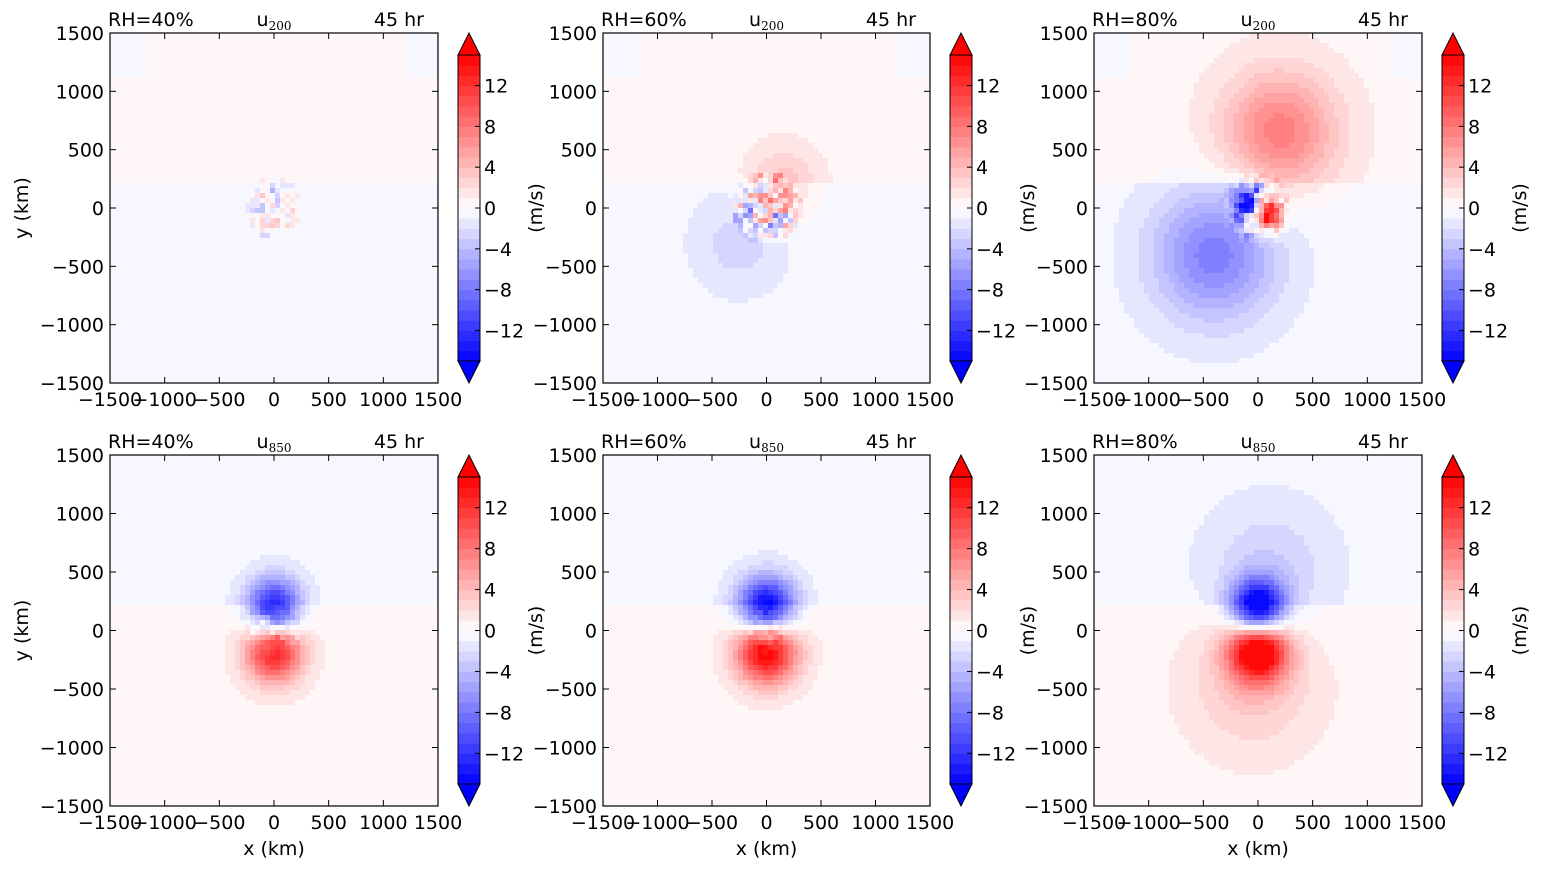  What do you see at coordinates (712, 823) in the screenshot?
I see `x-tick-label: −500` at bounding box center [712, 823].